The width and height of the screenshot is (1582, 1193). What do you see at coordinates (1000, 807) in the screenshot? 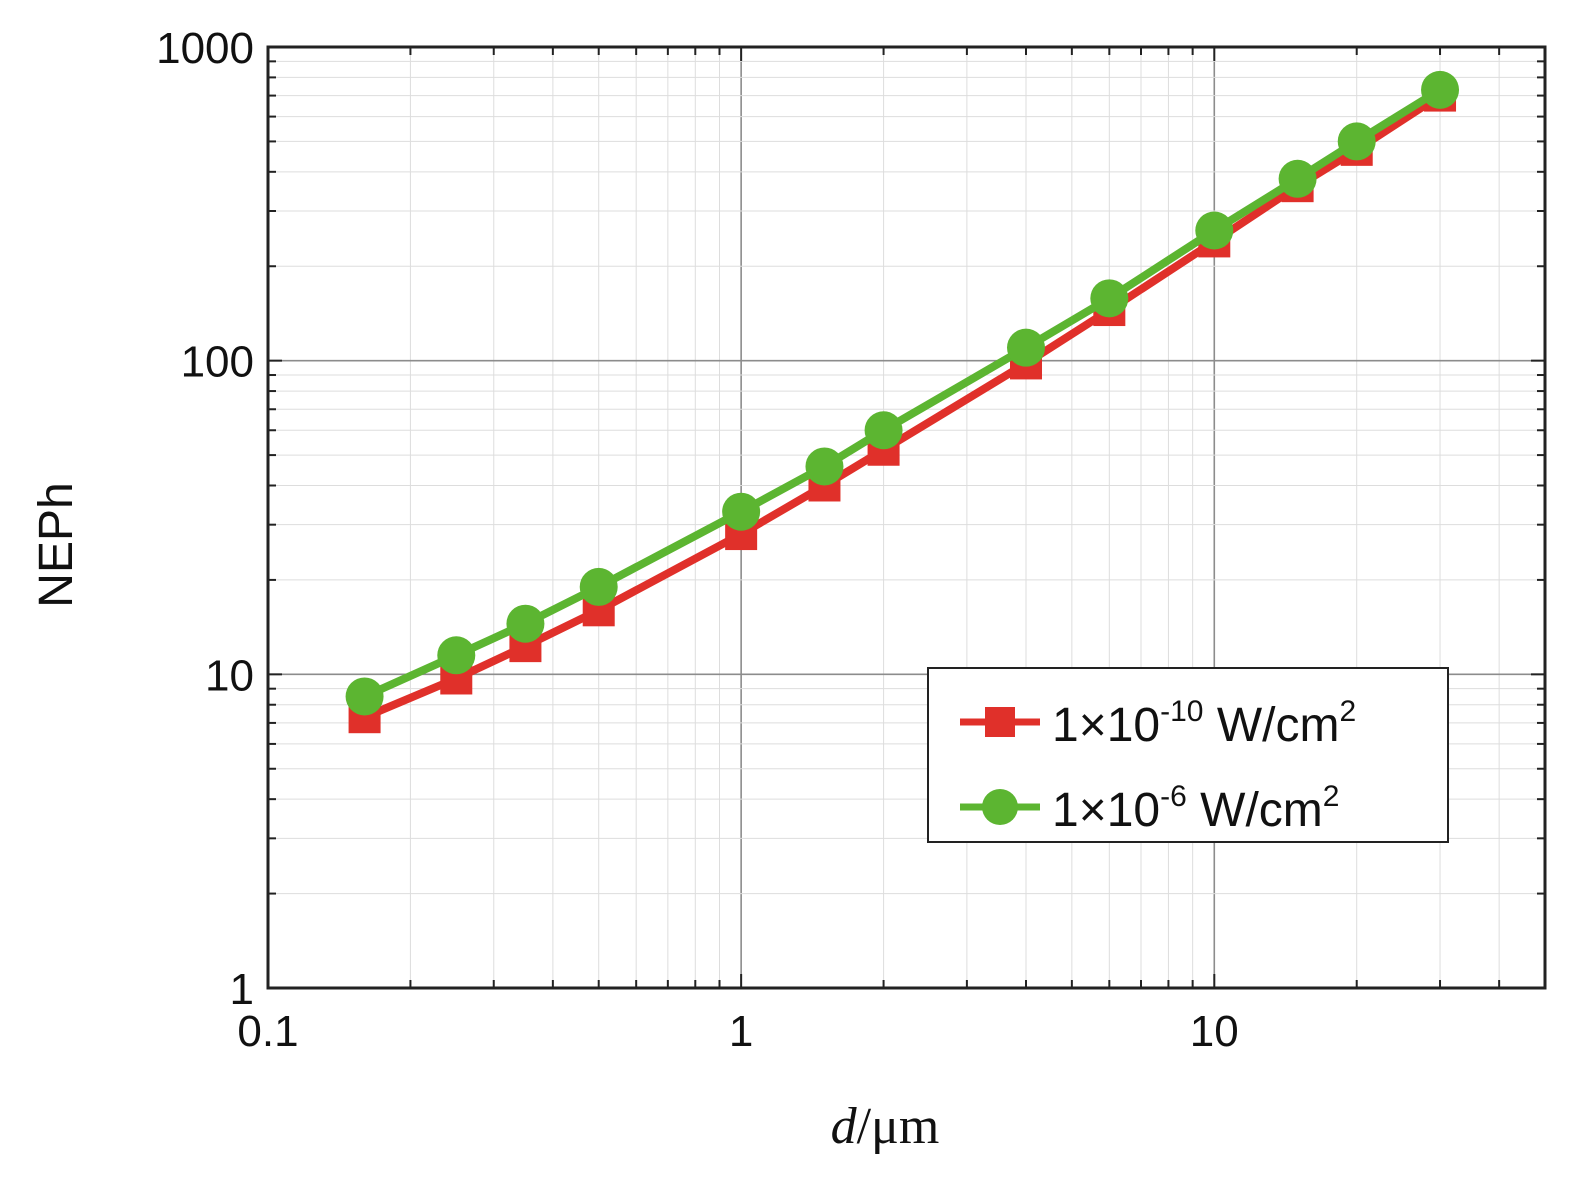
I see `legend-circle-marker` at bounding box center [1000, 807].